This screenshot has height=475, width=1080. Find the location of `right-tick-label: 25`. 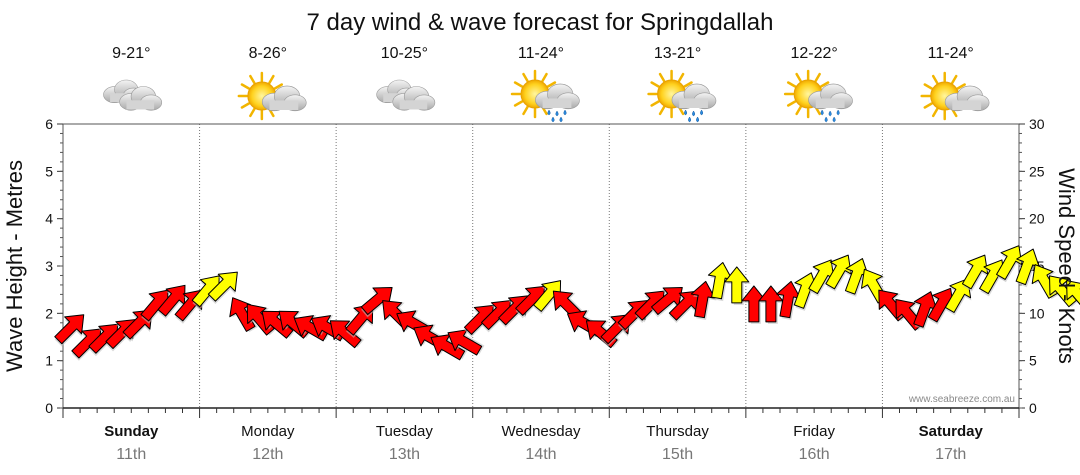

right-tick-label: 25 is located at coordinates (1037, 171).